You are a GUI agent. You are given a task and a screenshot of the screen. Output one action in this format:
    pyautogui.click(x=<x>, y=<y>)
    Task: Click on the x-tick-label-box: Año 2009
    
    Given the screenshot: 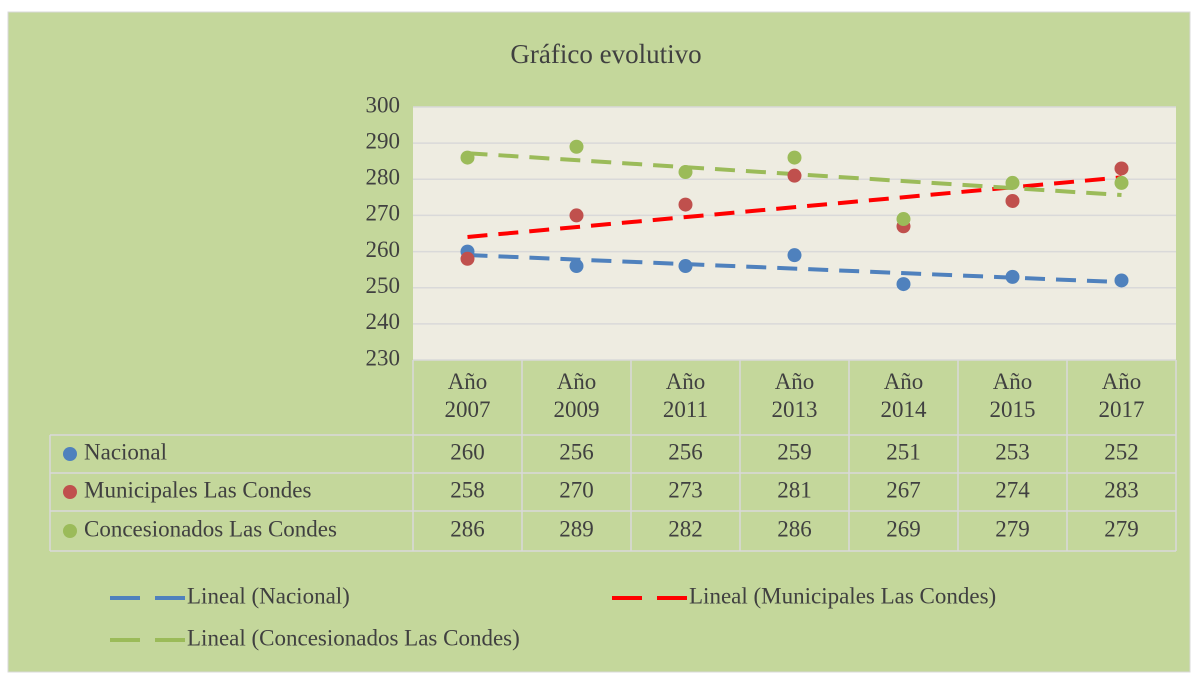 What is the action you would take?
    pyautogui.click(x=576, y=395)
    